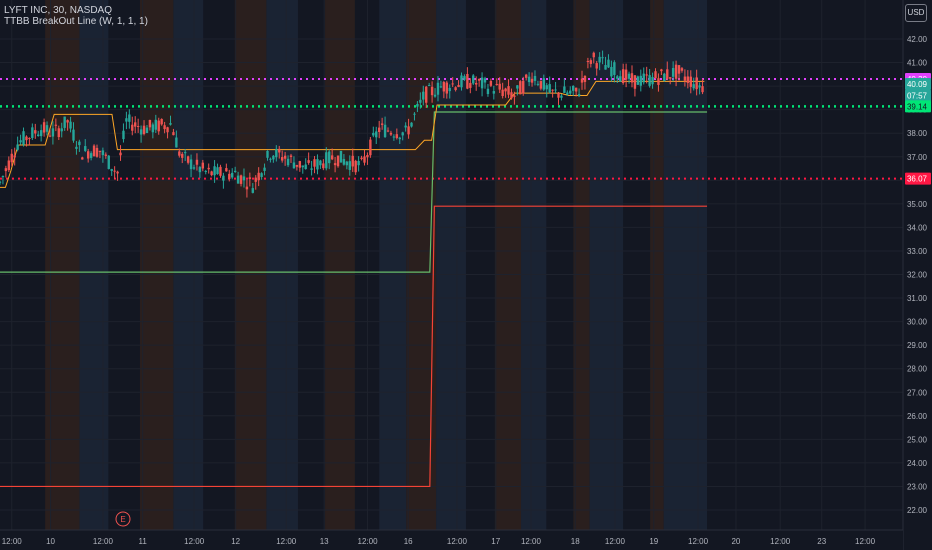 This screenshot has width=932, height=550. What do you see at coordinates (58, 10) in the screenshot?
I see `symbol-title: LYFT INC, 30, NASDAQ` at bounding box center [58, 10].